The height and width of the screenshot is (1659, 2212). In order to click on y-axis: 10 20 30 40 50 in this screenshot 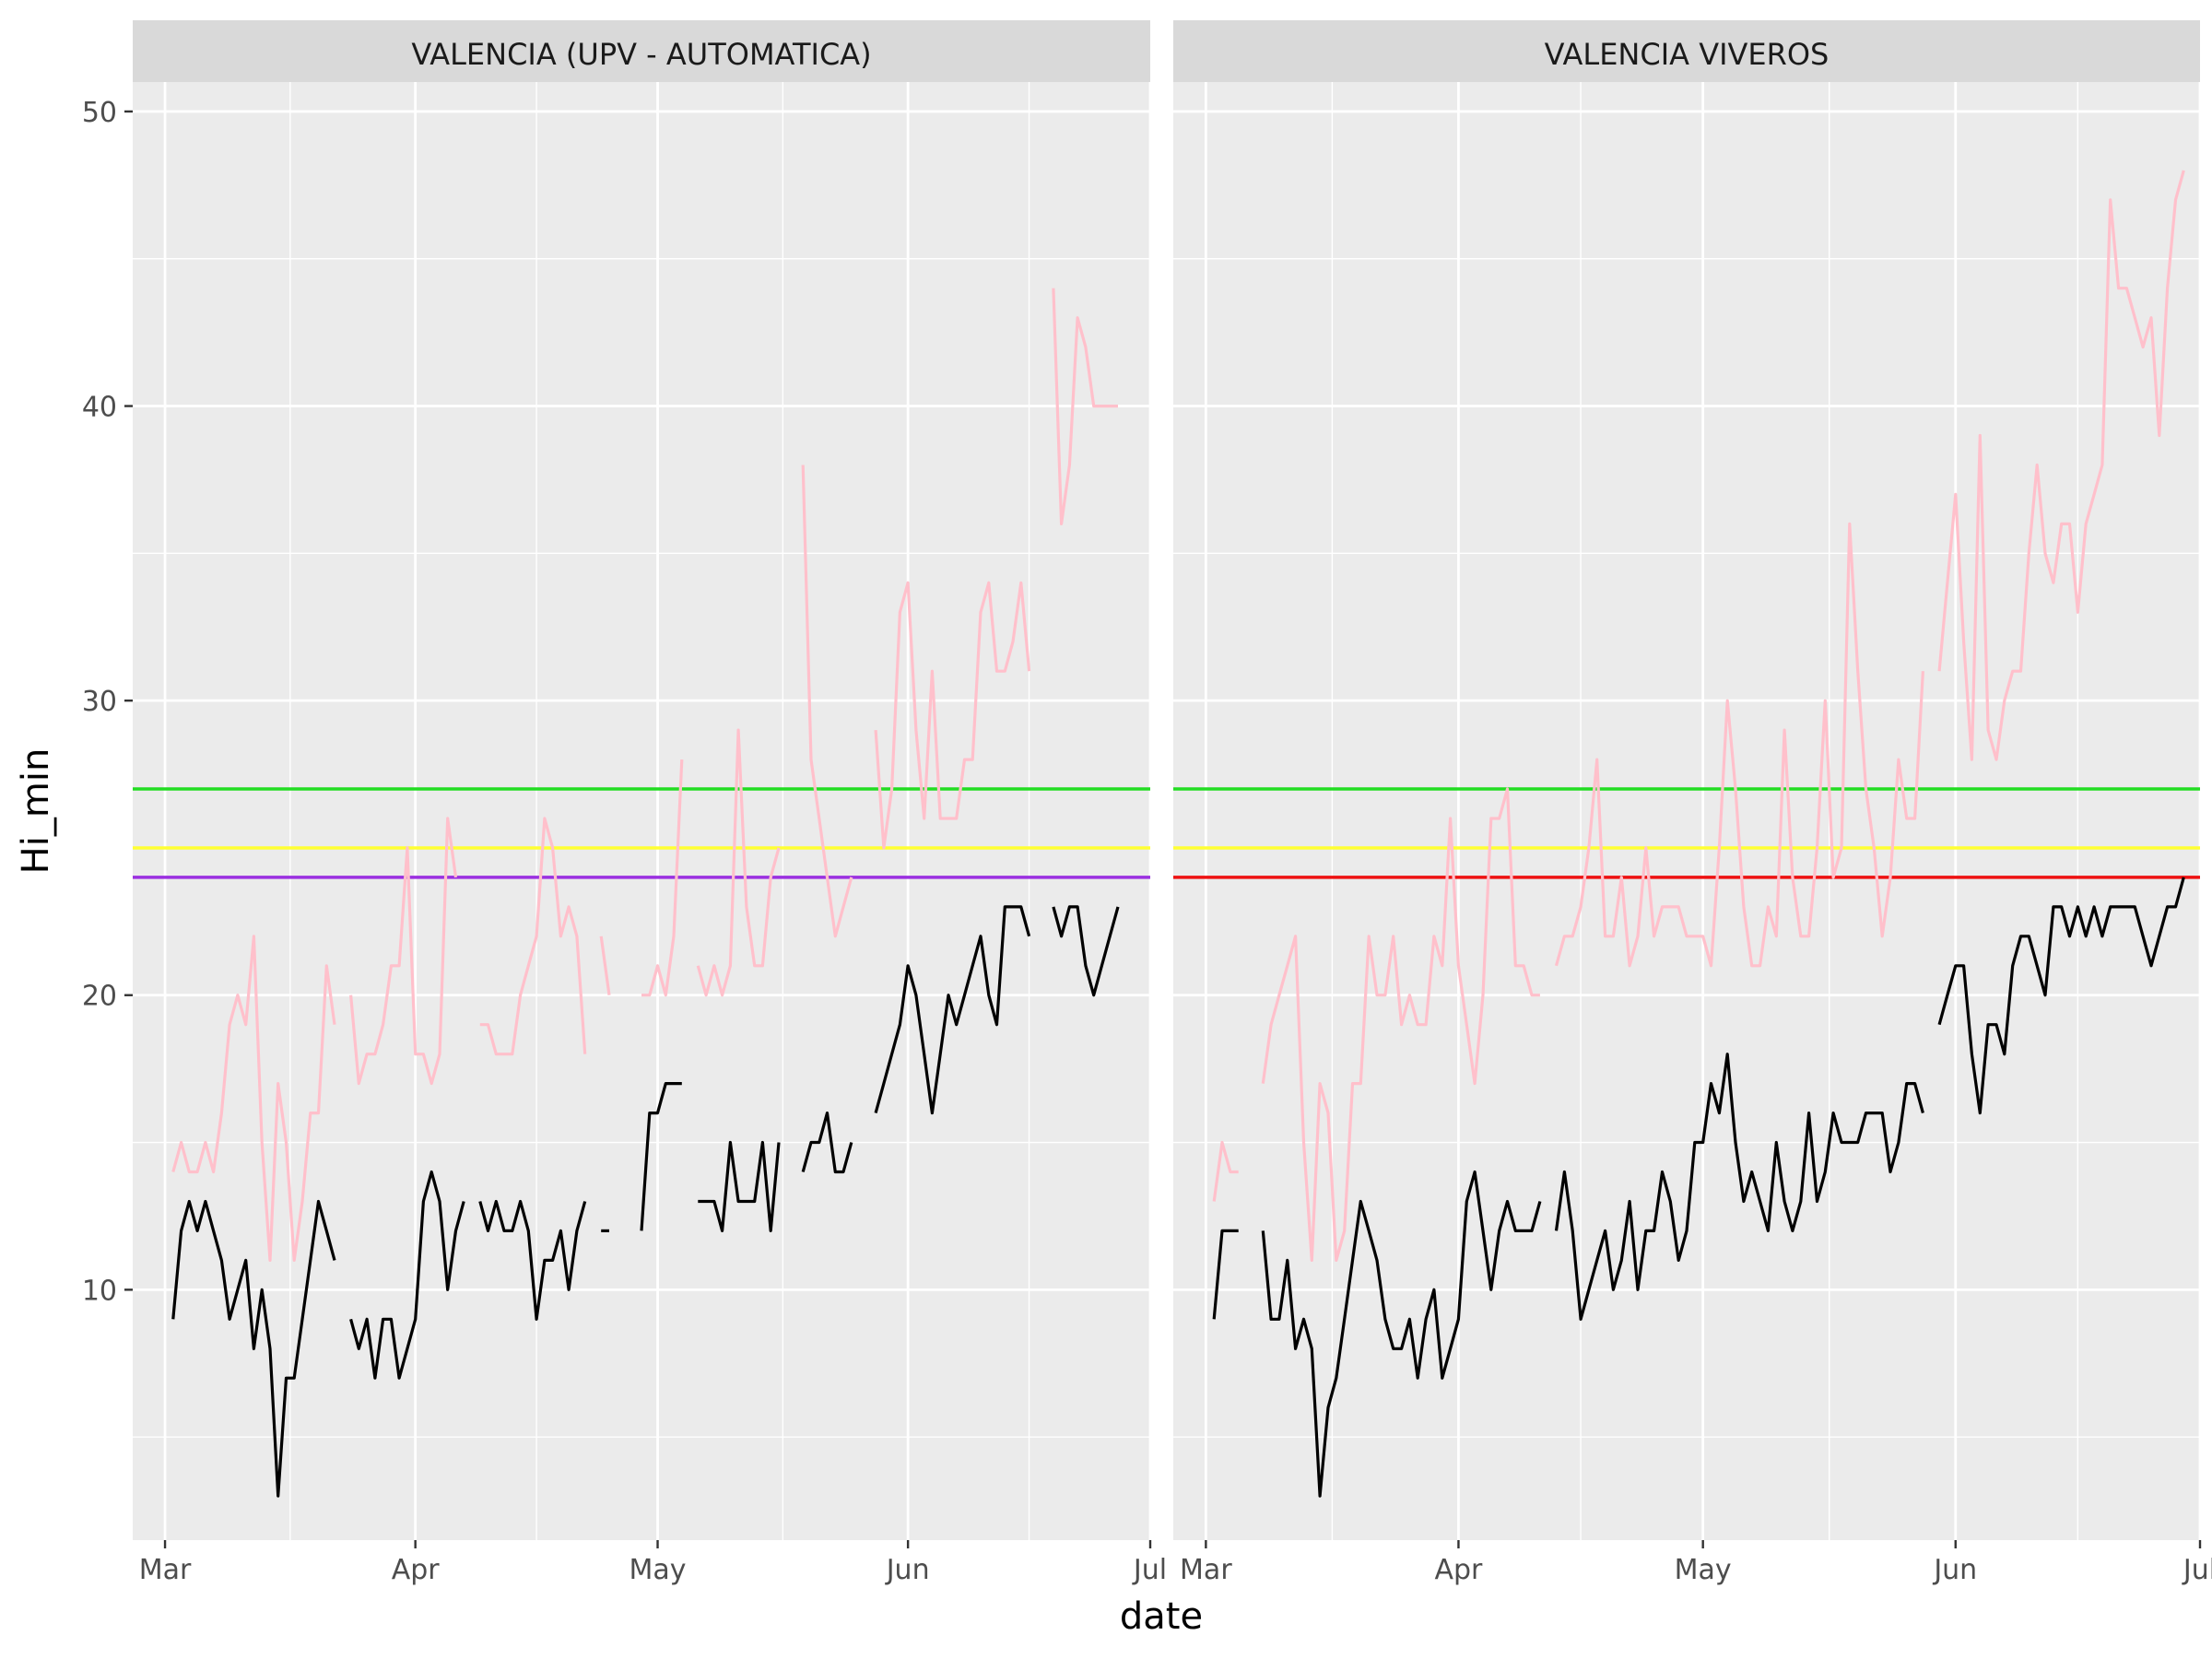, I will do `click(107, 702)`.